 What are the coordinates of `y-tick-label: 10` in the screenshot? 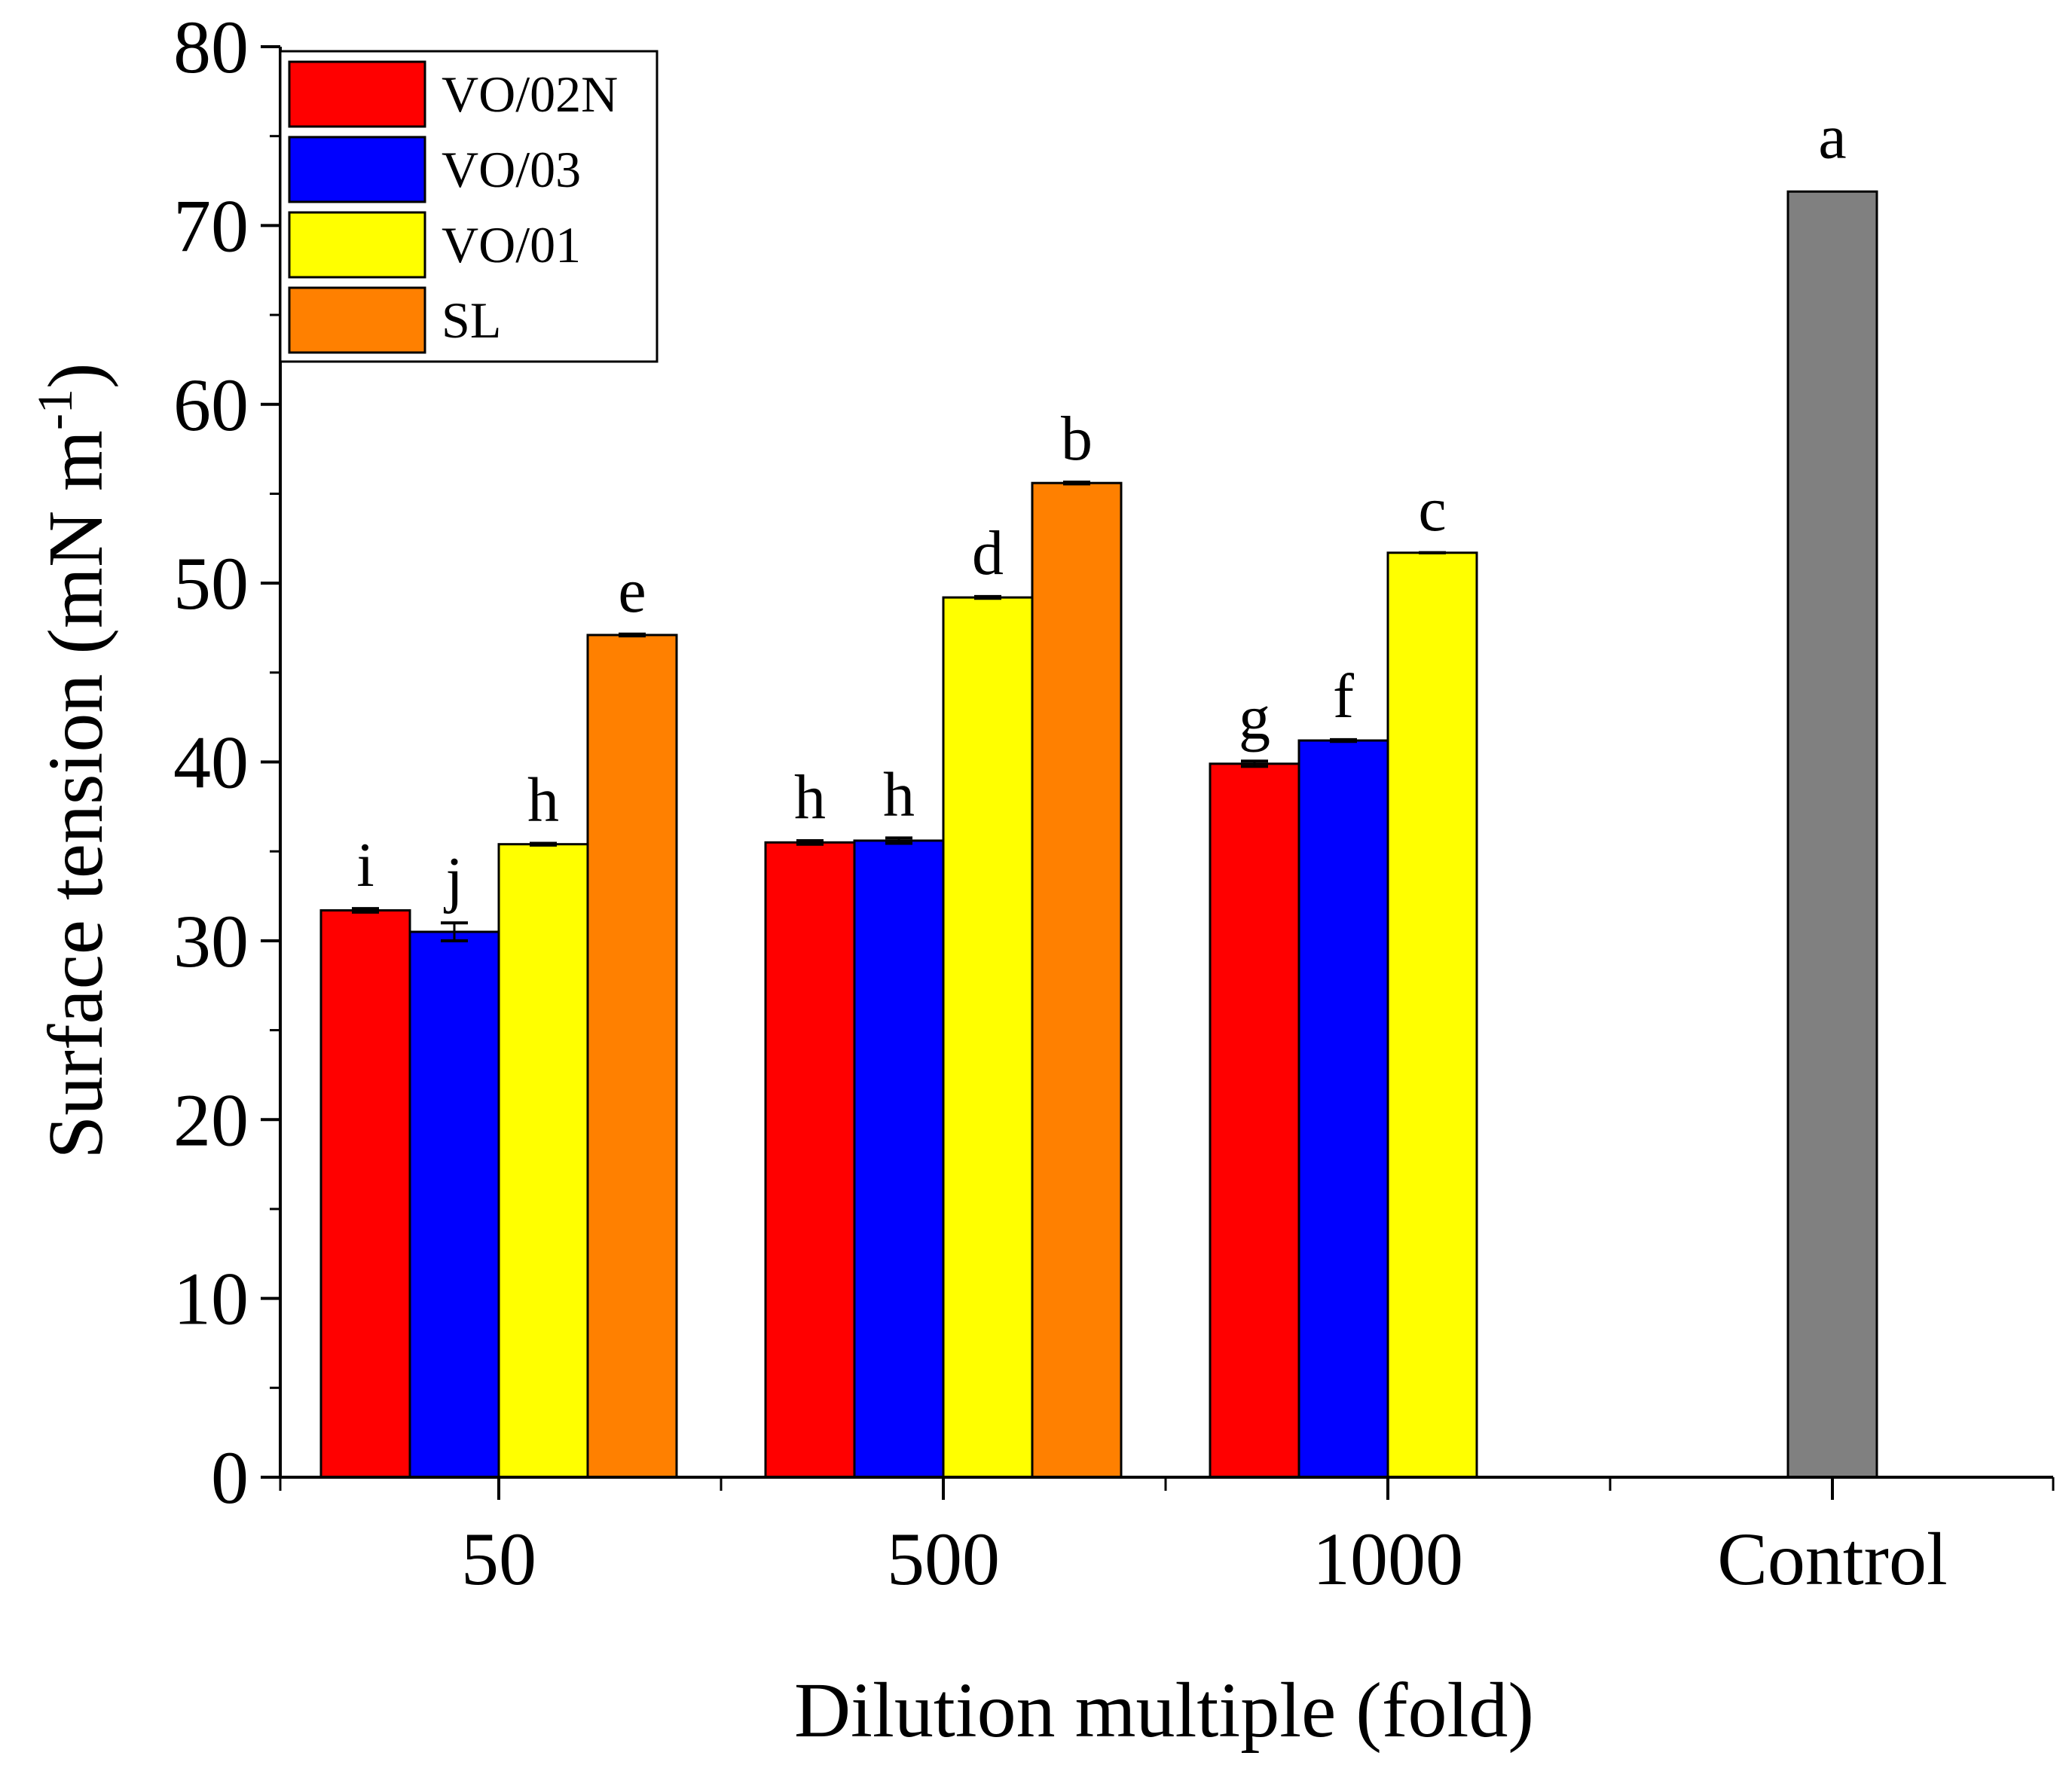 It's located at (211, 1299).